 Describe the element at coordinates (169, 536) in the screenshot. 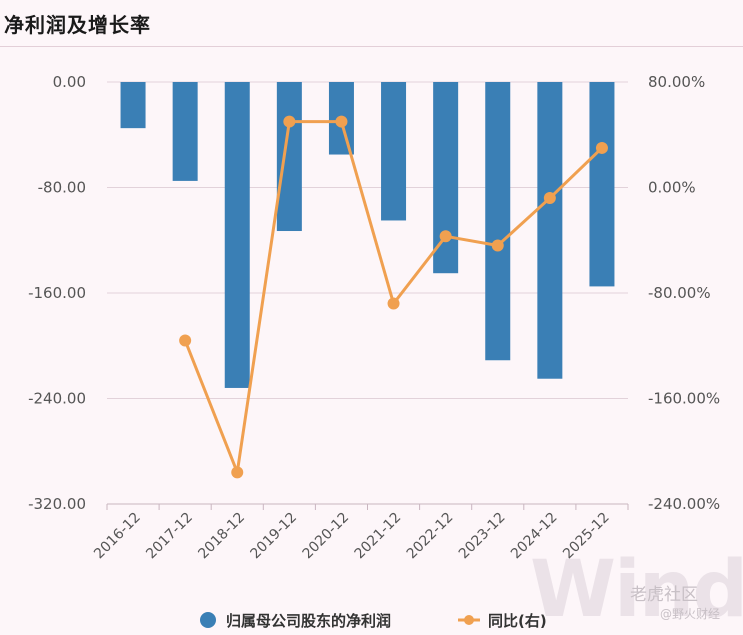

I see `x-axis-tick-label: 2017-12` at that location.